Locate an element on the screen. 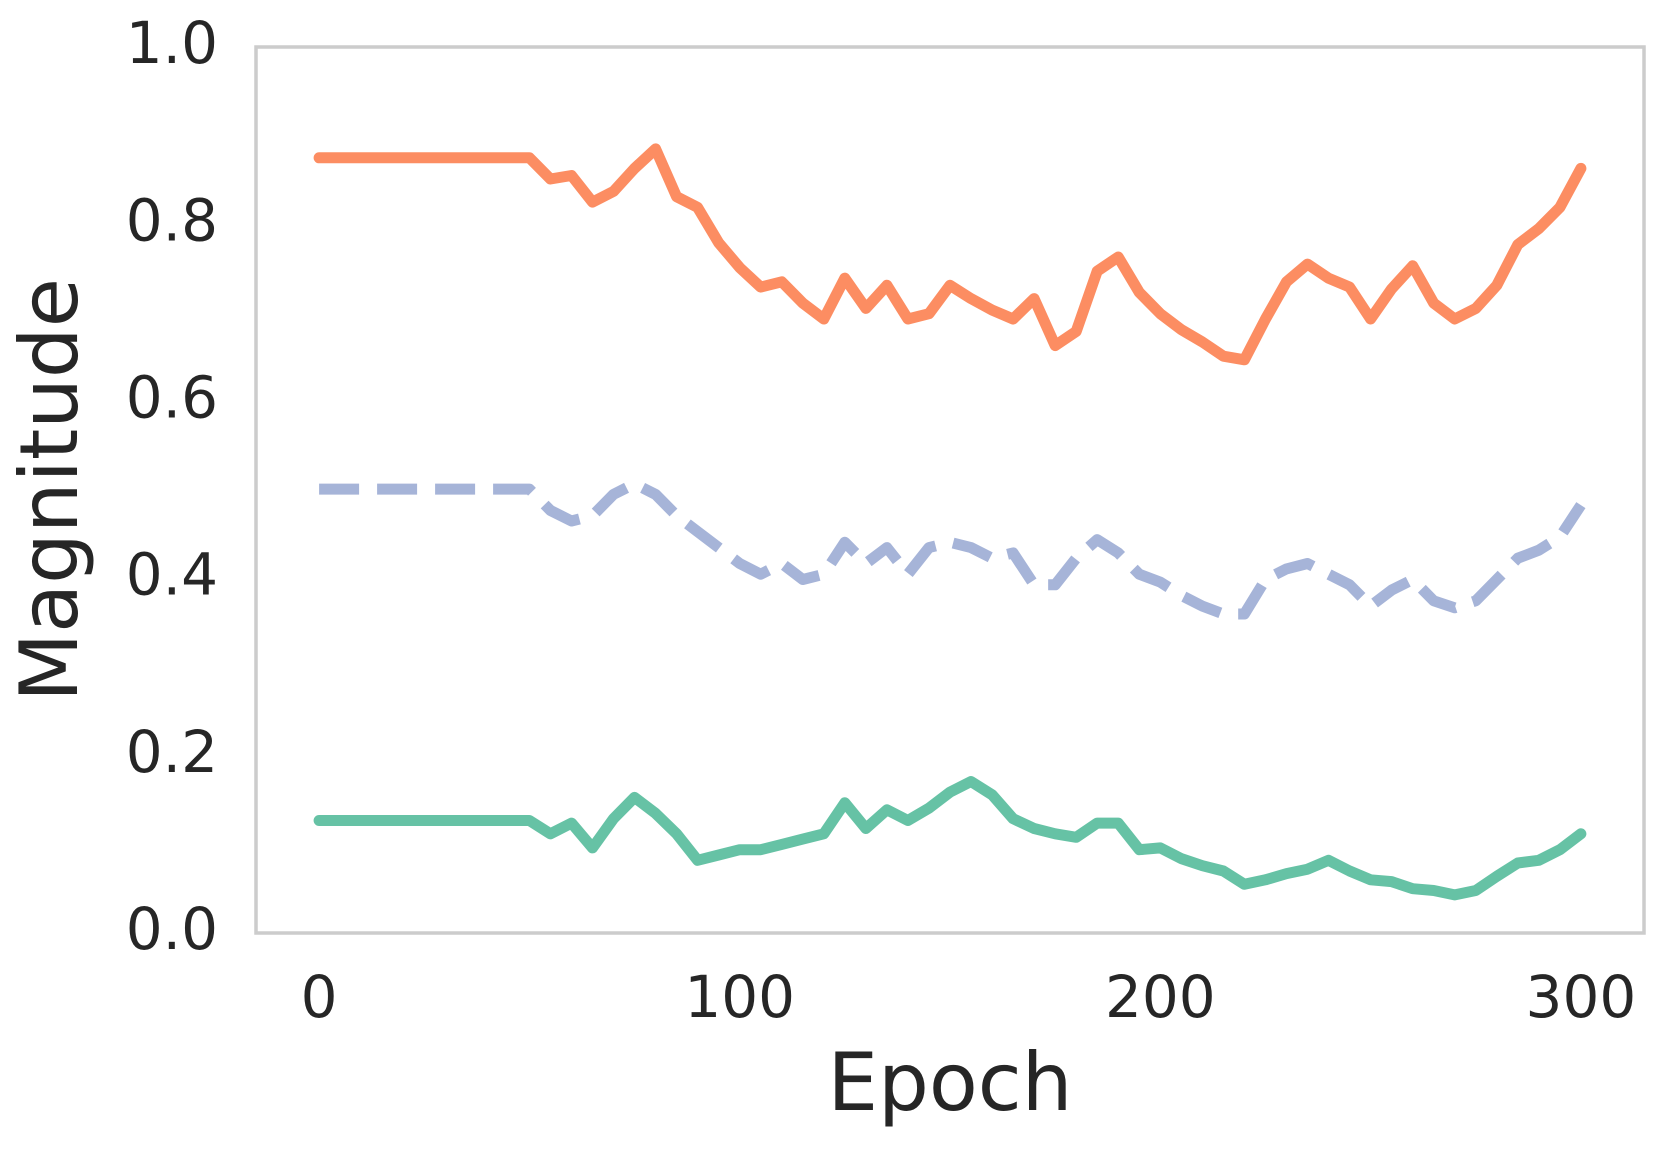 The image size is (1661, 1150). y-tick-label: 1.0 is located at coordinates (172, 43).